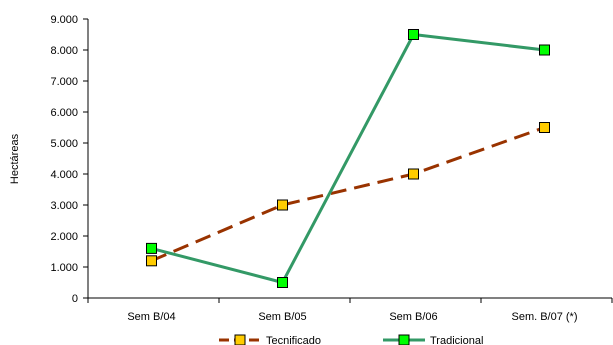  I want to click on y-tick-label: 8.000, so click(64, 51).